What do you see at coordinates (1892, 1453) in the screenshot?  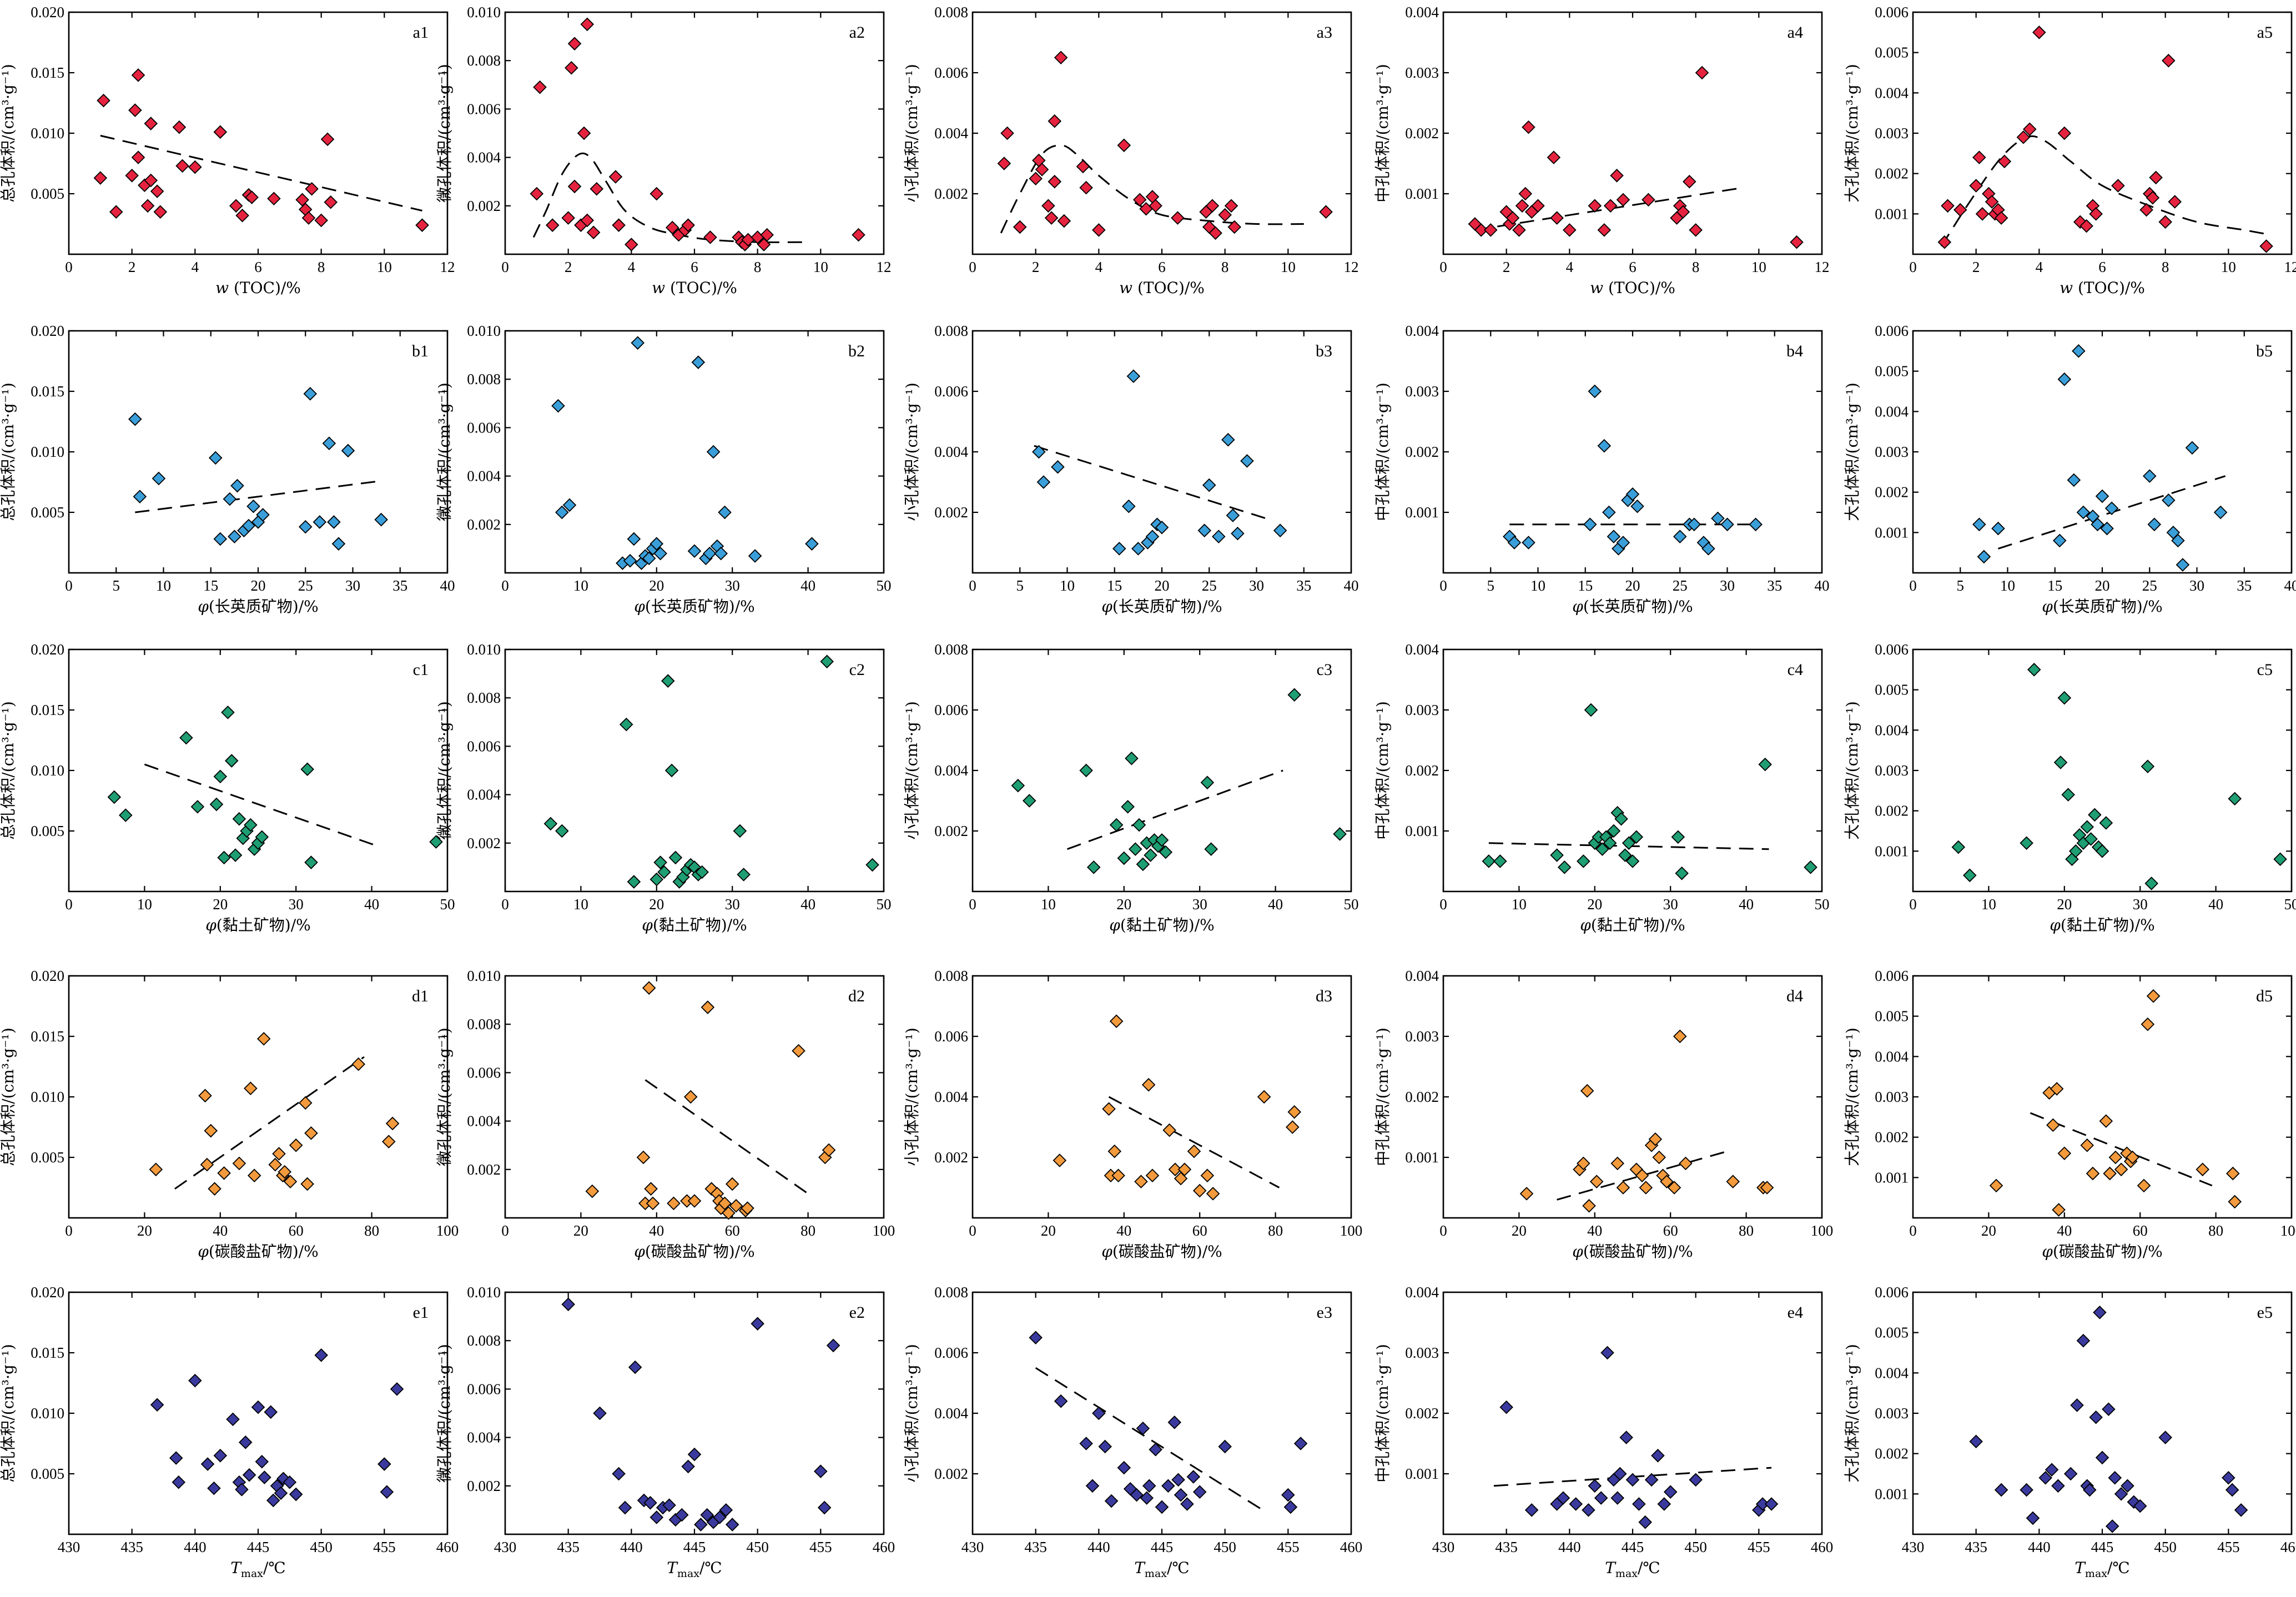 I see `y-tick-label: 0.002` at bounding box center [1892, 1453].